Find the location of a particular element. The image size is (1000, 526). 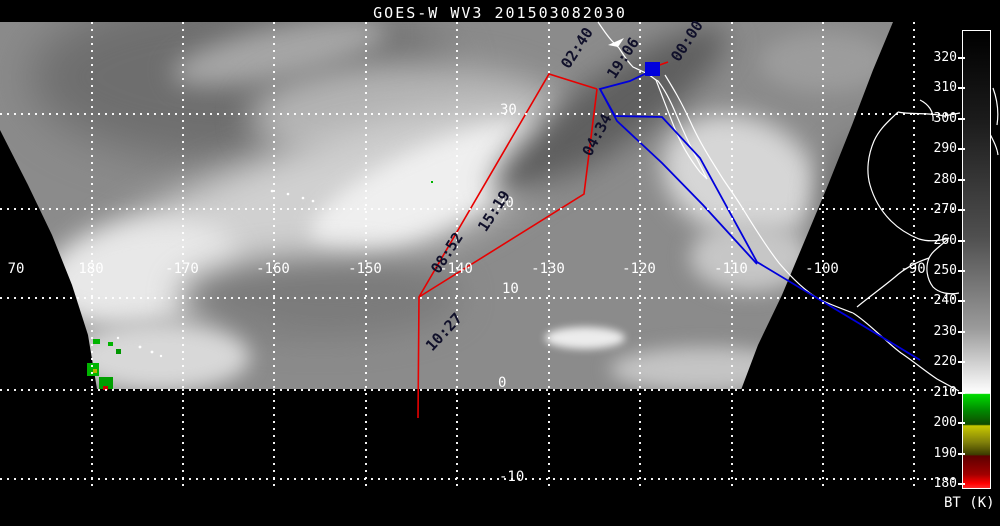

colorbar-tick: 240 is located at coordinates (944, 301).